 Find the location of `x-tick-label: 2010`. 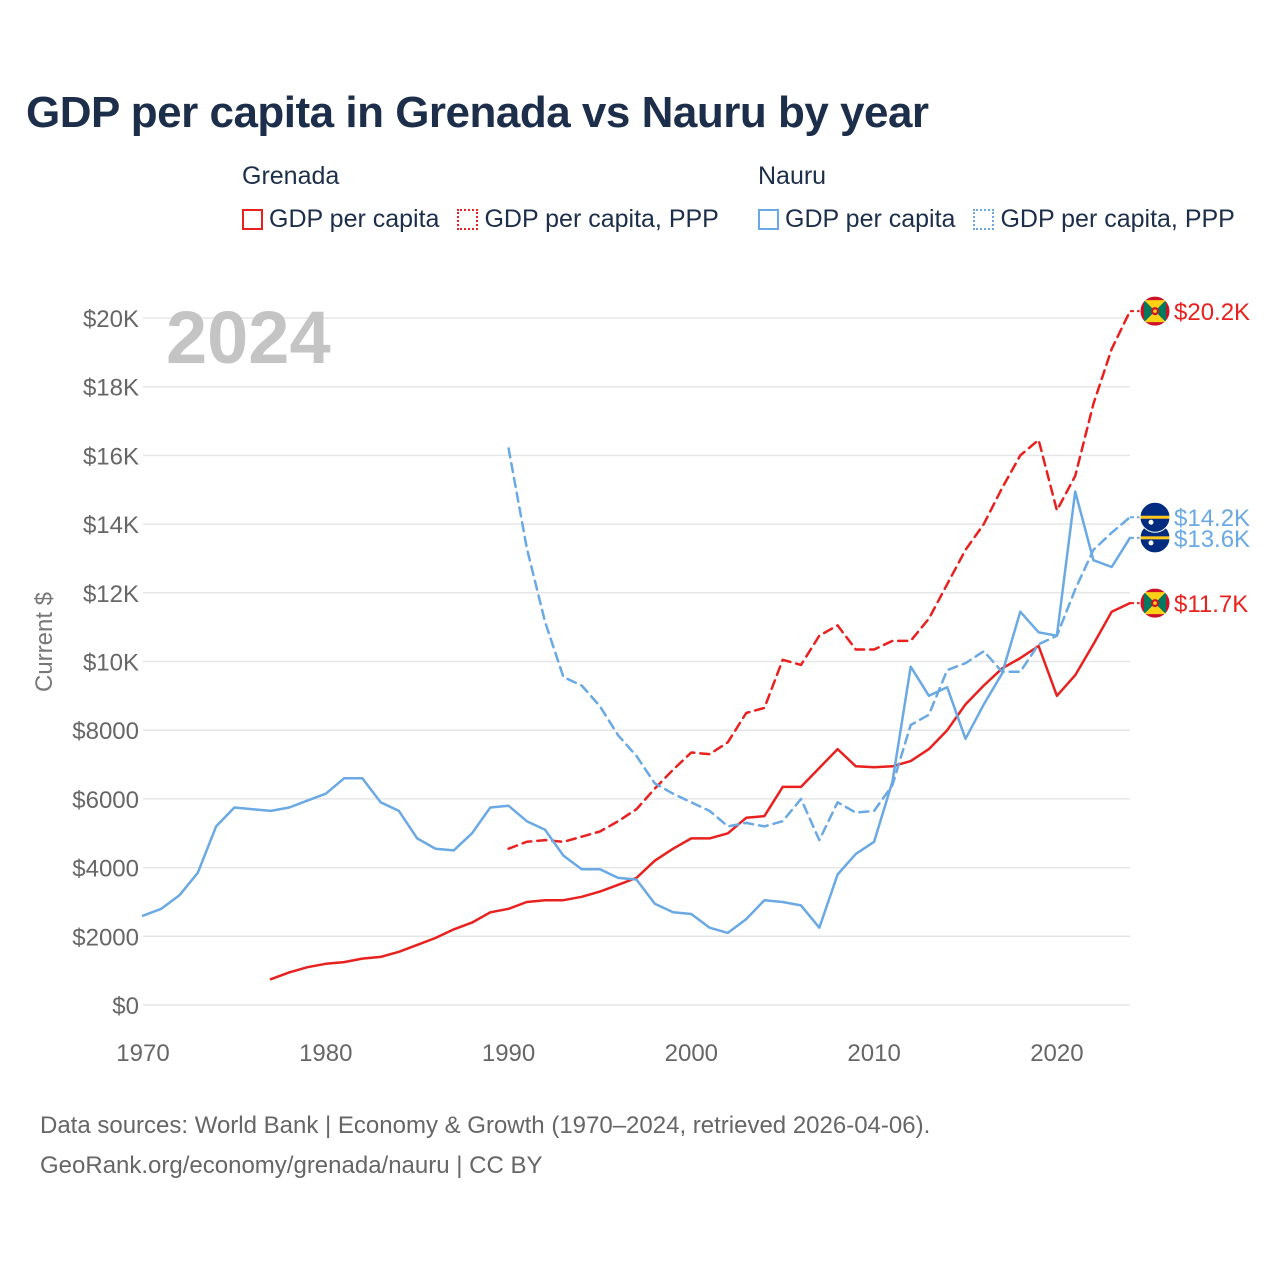

x-tick-label: 2010 is located at coordinates (873, 1053).